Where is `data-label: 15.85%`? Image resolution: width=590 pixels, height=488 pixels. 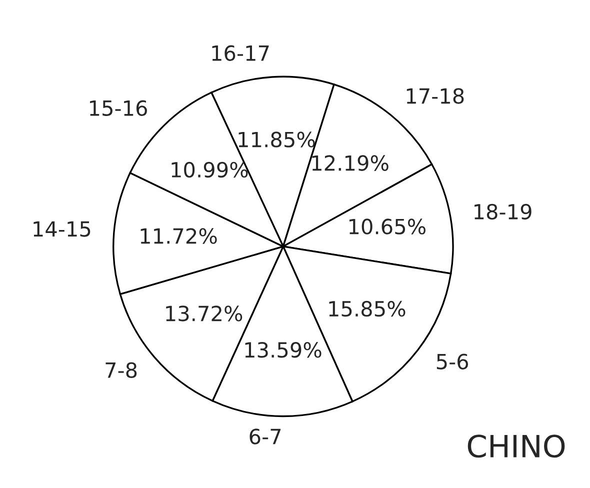 data-label: 15.85% is located at coordinates (367, 308).